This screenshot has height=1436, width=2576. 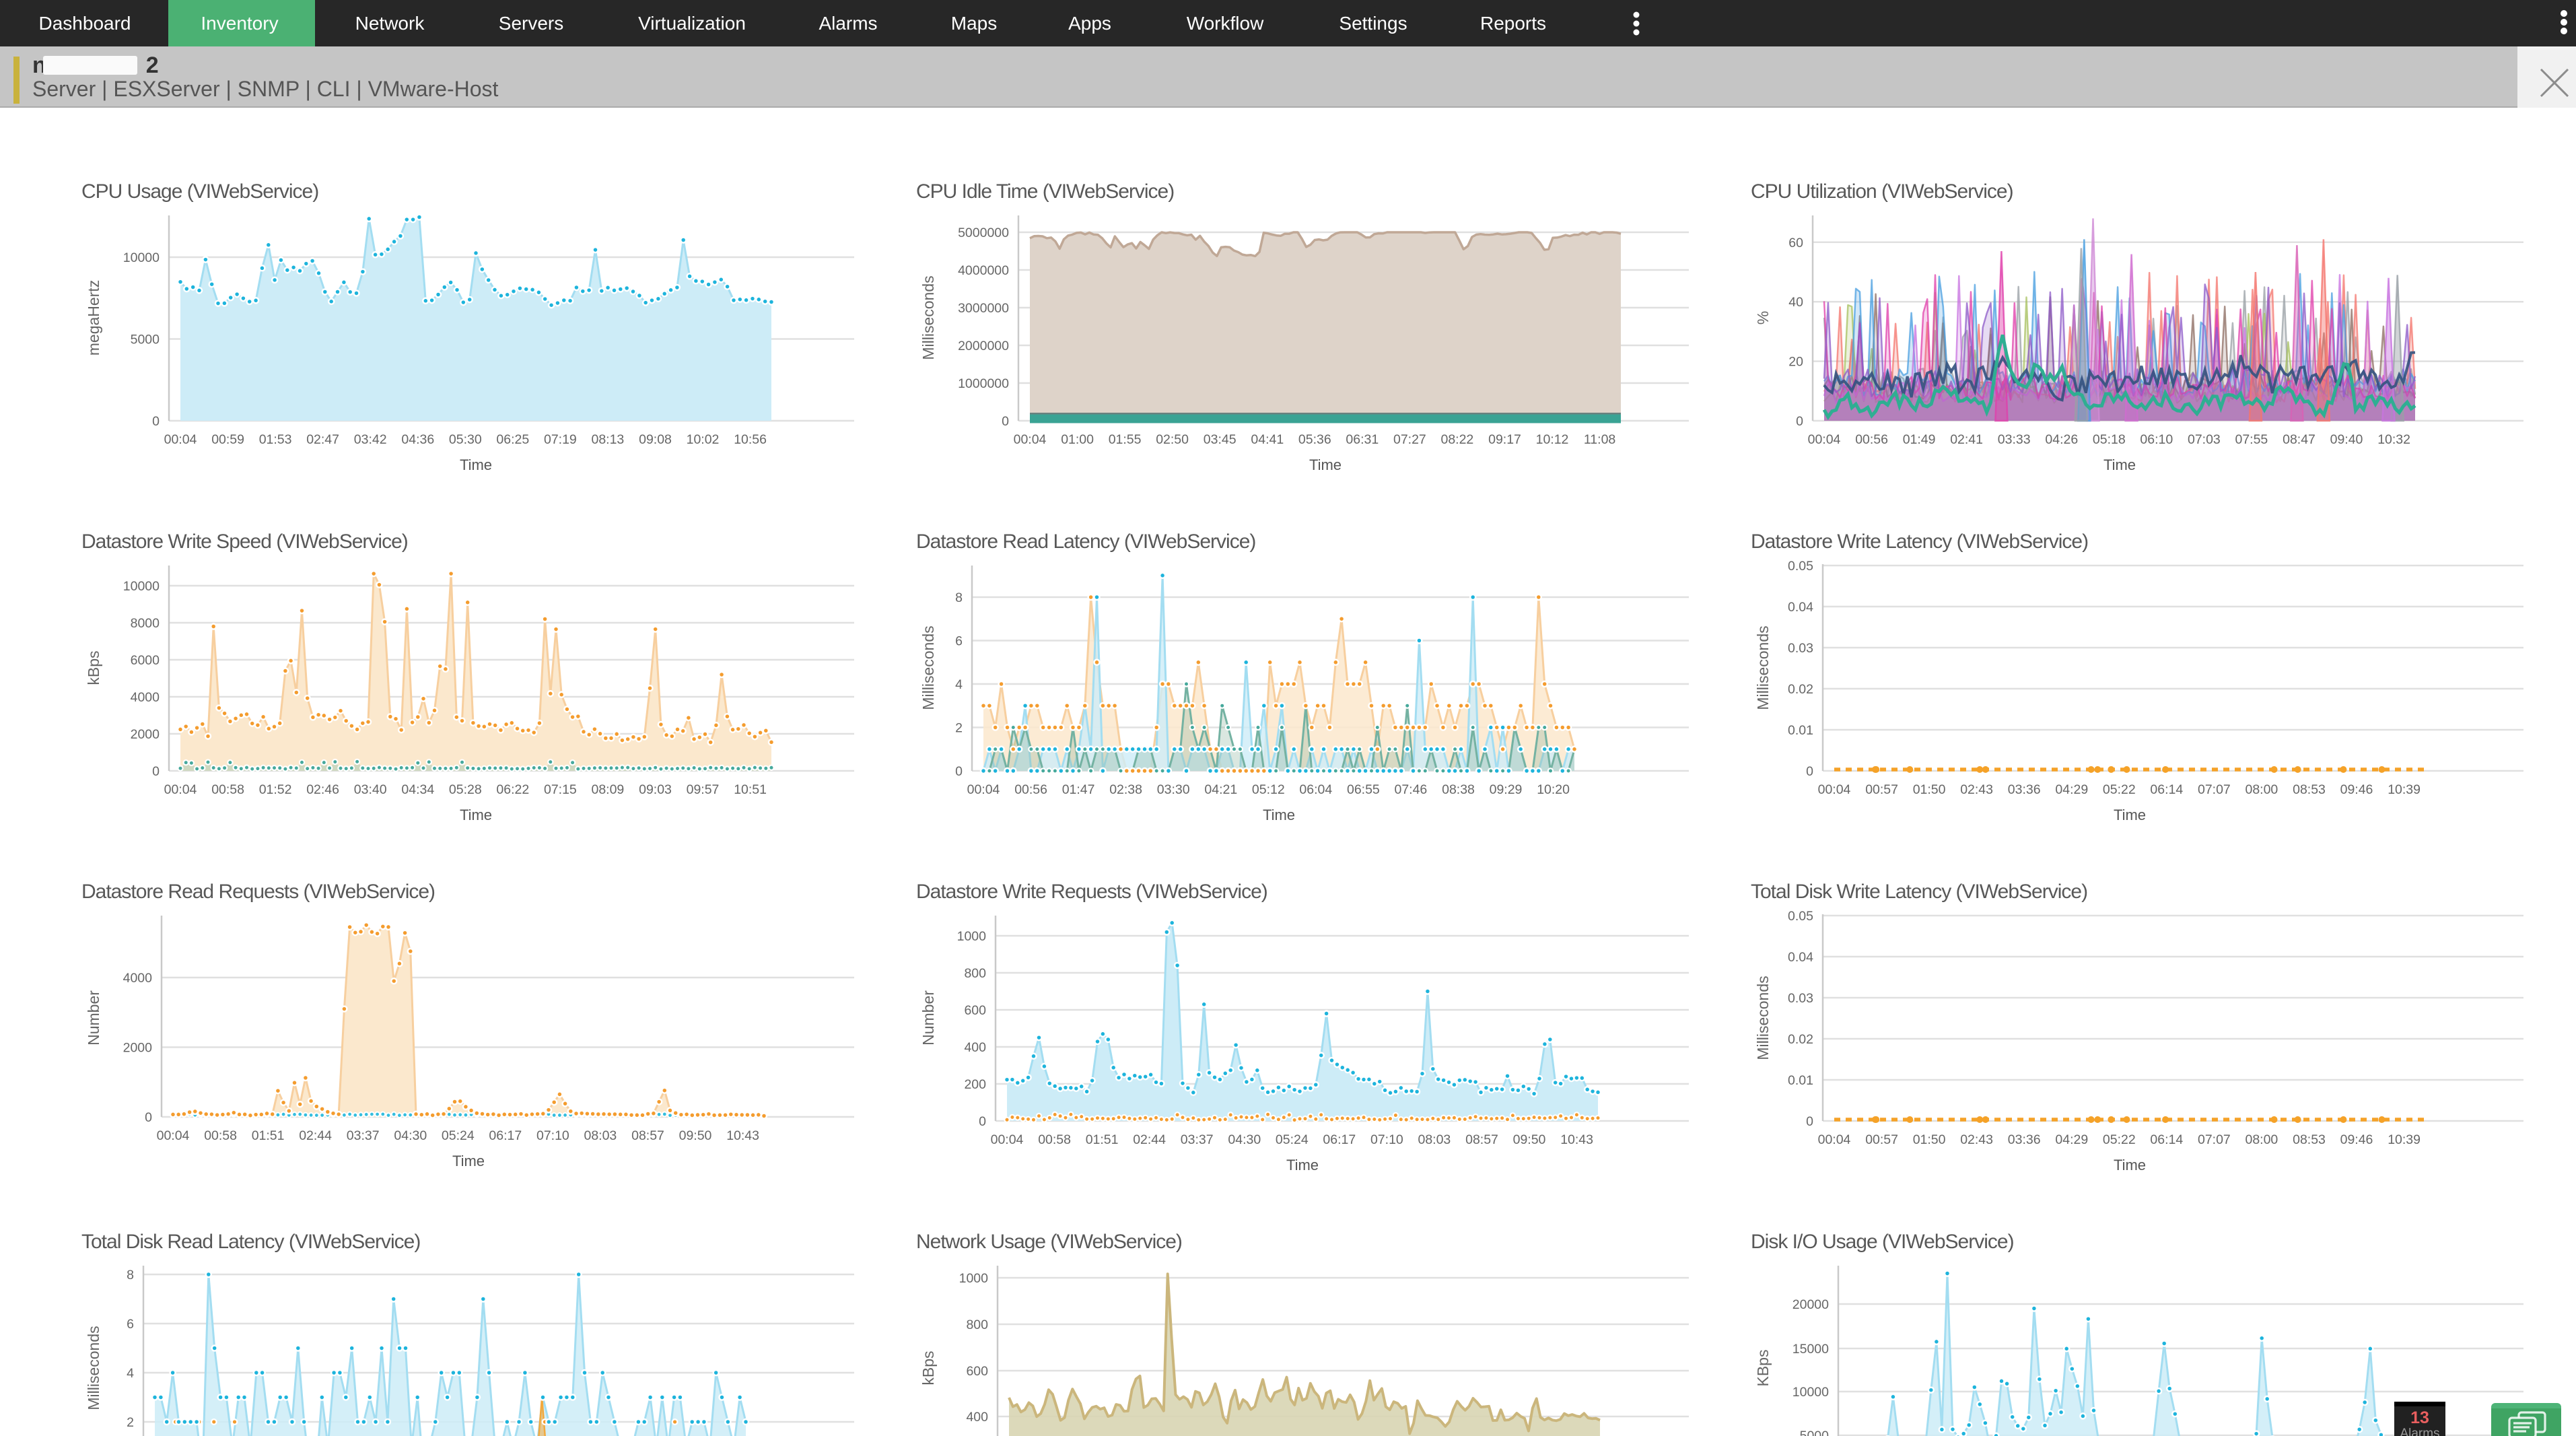 I want to click on svg-text: 07:27, so click(x=1409, y=440).